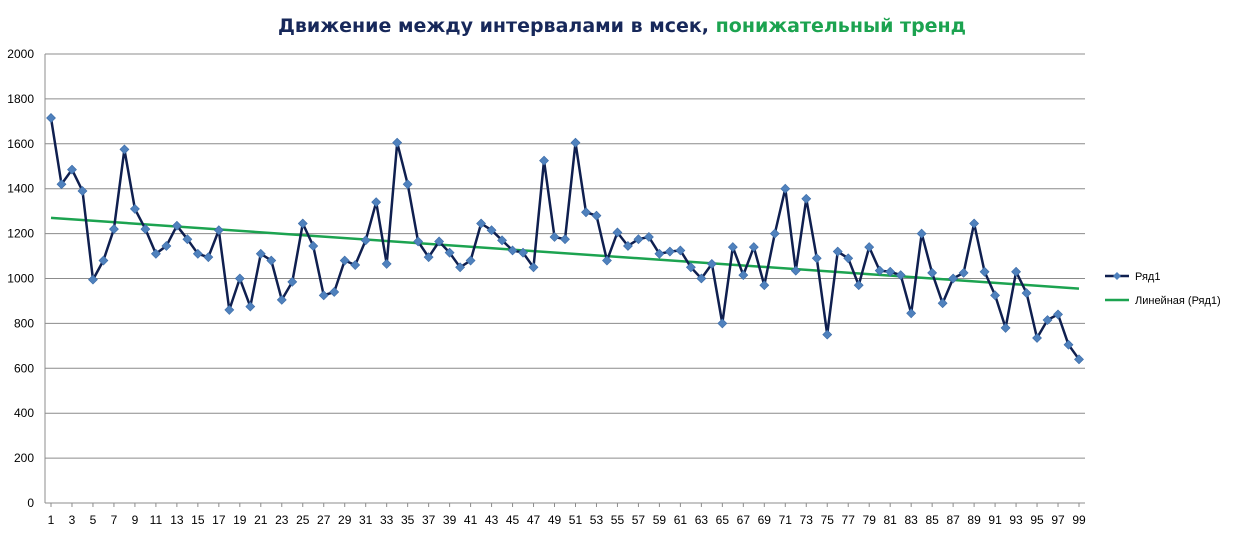  I want to click on legend-trend-label: Линейная (Ряд1), so click(1178, 301).